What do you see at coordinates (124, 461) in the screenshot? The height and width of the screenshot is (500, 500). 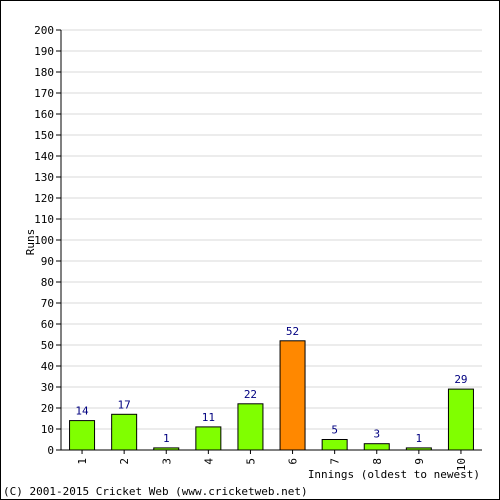 I see `x-tick-label: 2` at bounding box center [124, 461].